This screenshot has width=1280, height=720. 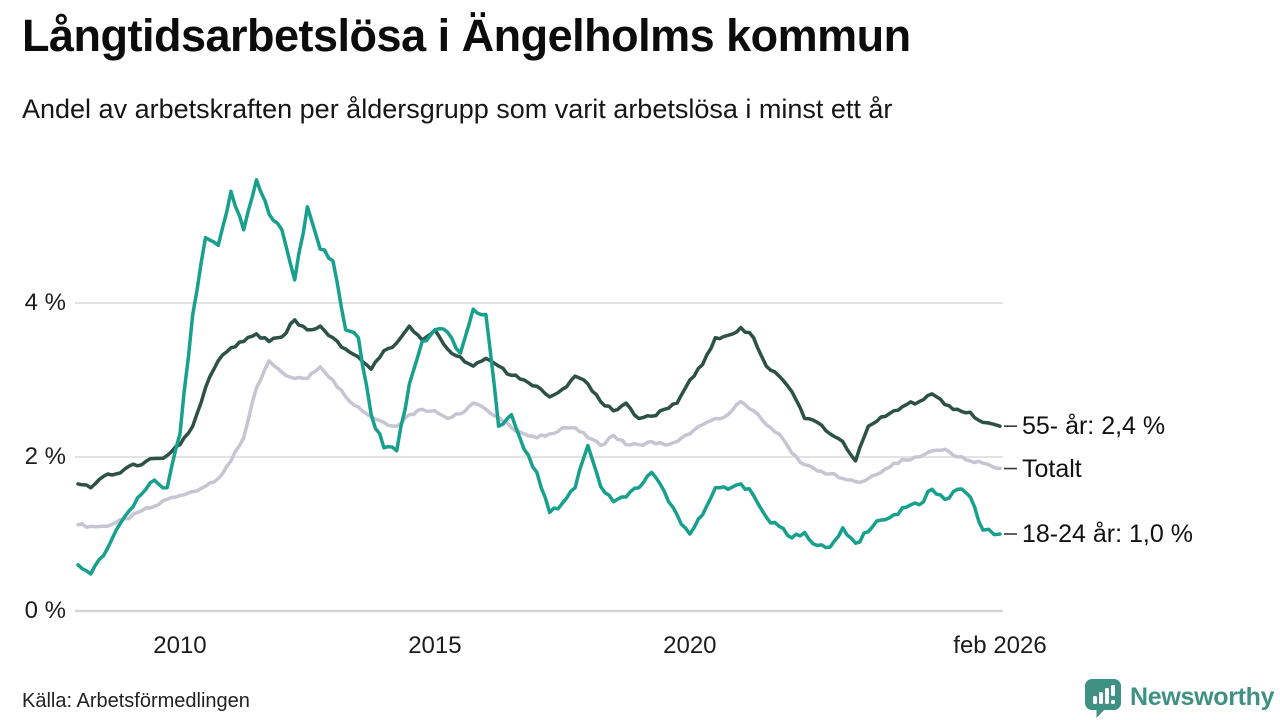 I want to click on y-axis-tick-label: 4 %, so click(x=45, y=302).